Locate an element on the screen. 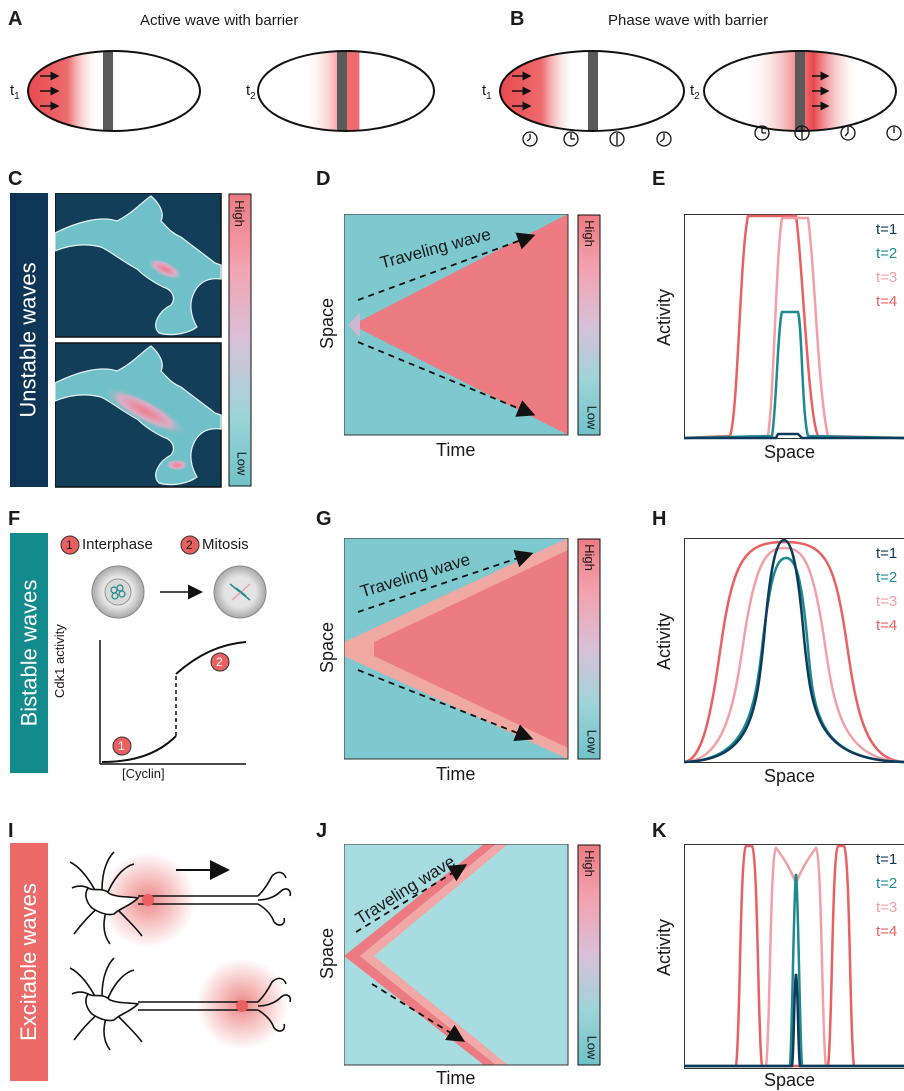 Image resolution: width=904 pixels, height=1091 pixels. chart-k is located at coordinates (794, 956).